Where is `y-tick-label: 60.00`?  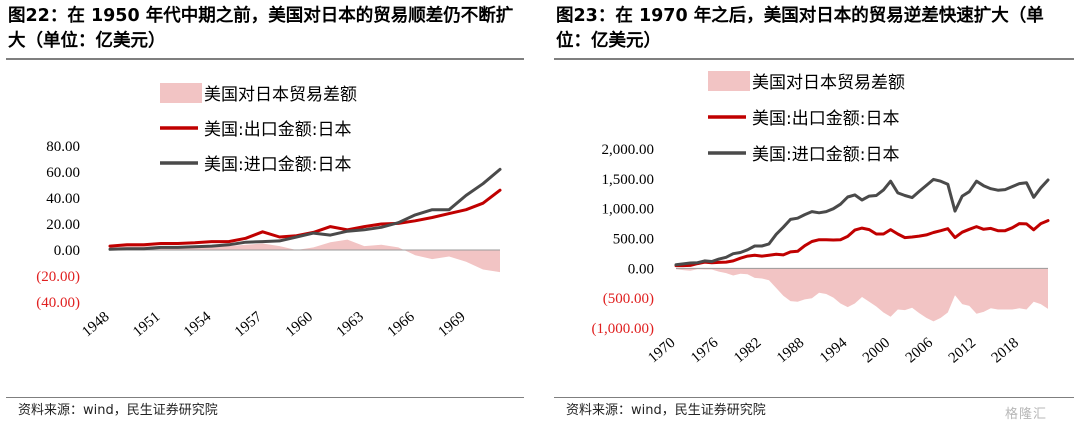
y-tick-label: 60.00 is located at coordinates (63, 173).